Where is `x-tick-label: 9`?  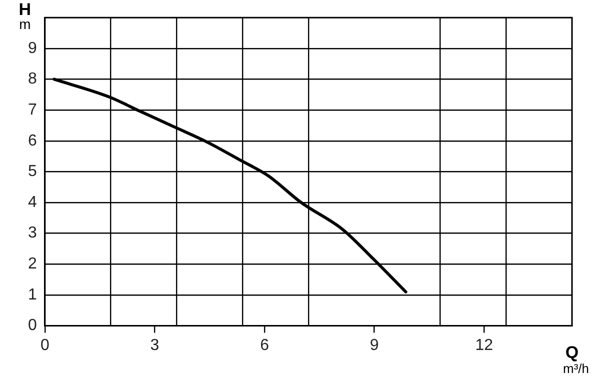 x-tick-label: 9 is located at coordinates (374, 345).